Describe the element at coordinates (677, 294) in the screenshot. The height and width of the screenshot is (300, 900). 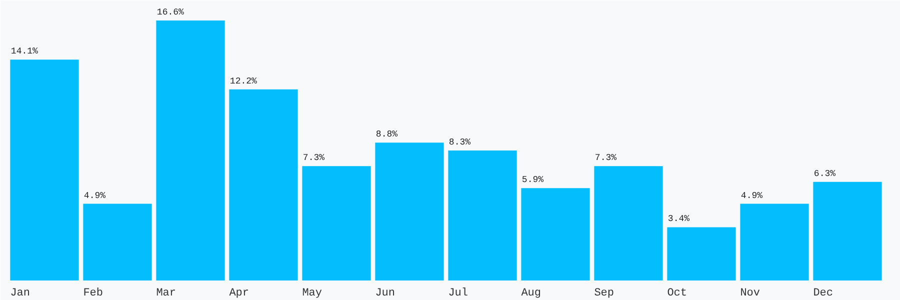
I see `x-tick-label: Oct` at that location.